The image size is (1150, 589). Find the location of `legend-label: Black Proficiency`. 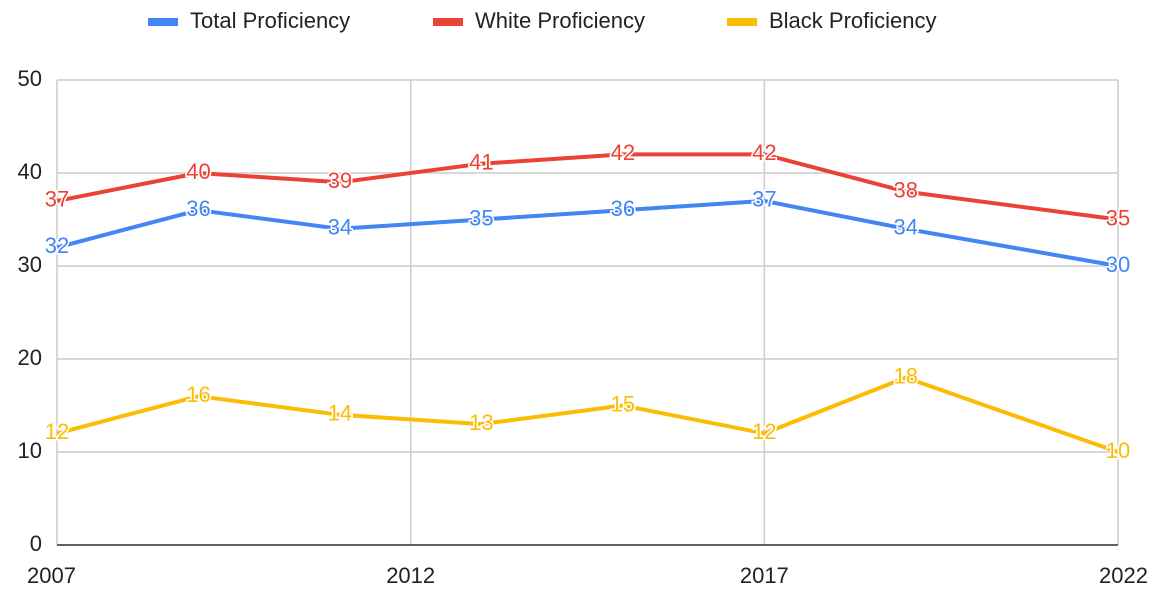

legend-label: Black Proficiency is located at coordinates (853, 20).